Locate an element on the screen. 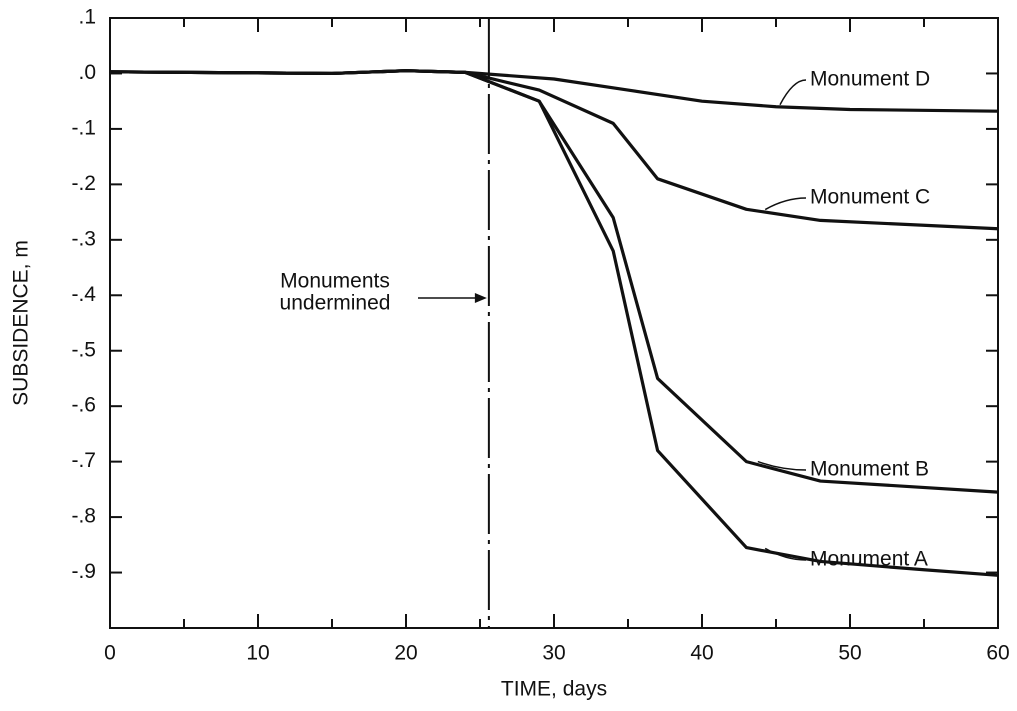 This screenshot has width=1017, height=711. y-tick-label: .0 is located at coordinates (87, 72).